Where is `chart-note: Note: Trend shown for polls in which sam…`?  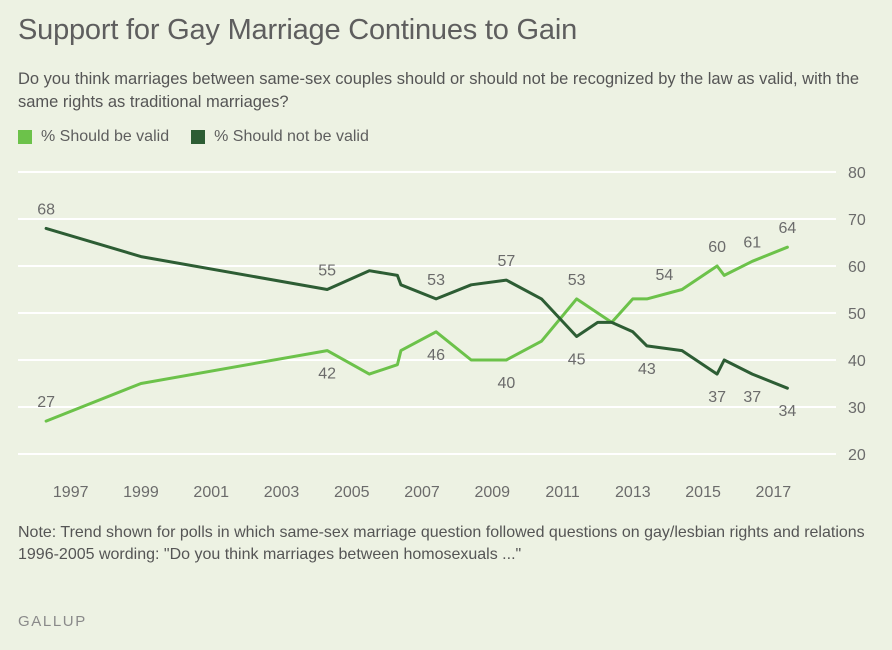
chart-note: Note: Trend shown for polls in which sam… is located at coordinates (448, 544).